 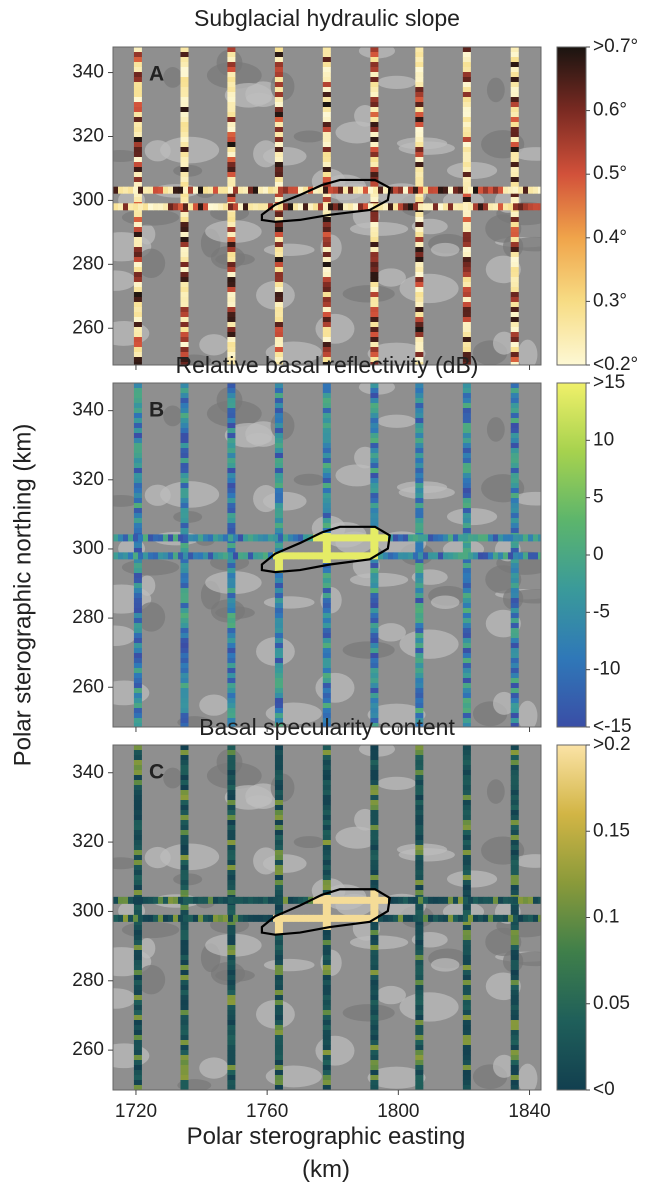 What do you see at coordinates (184, 206) in the screenshot?
I see `flight-track` at bounding box center [184, 206].